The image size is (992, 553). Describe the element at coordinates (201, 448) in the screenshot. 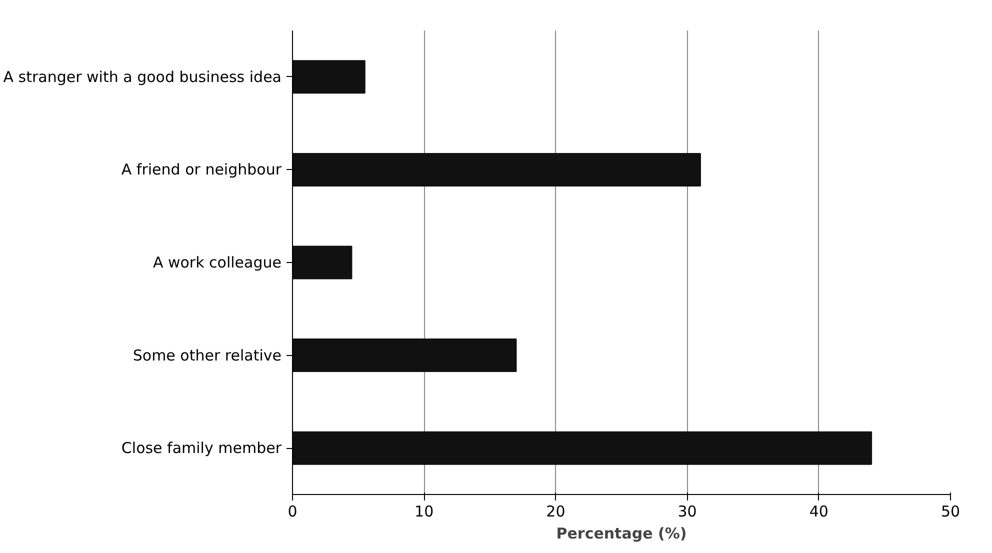

I see `y-tick-label: Close family member` at that location.